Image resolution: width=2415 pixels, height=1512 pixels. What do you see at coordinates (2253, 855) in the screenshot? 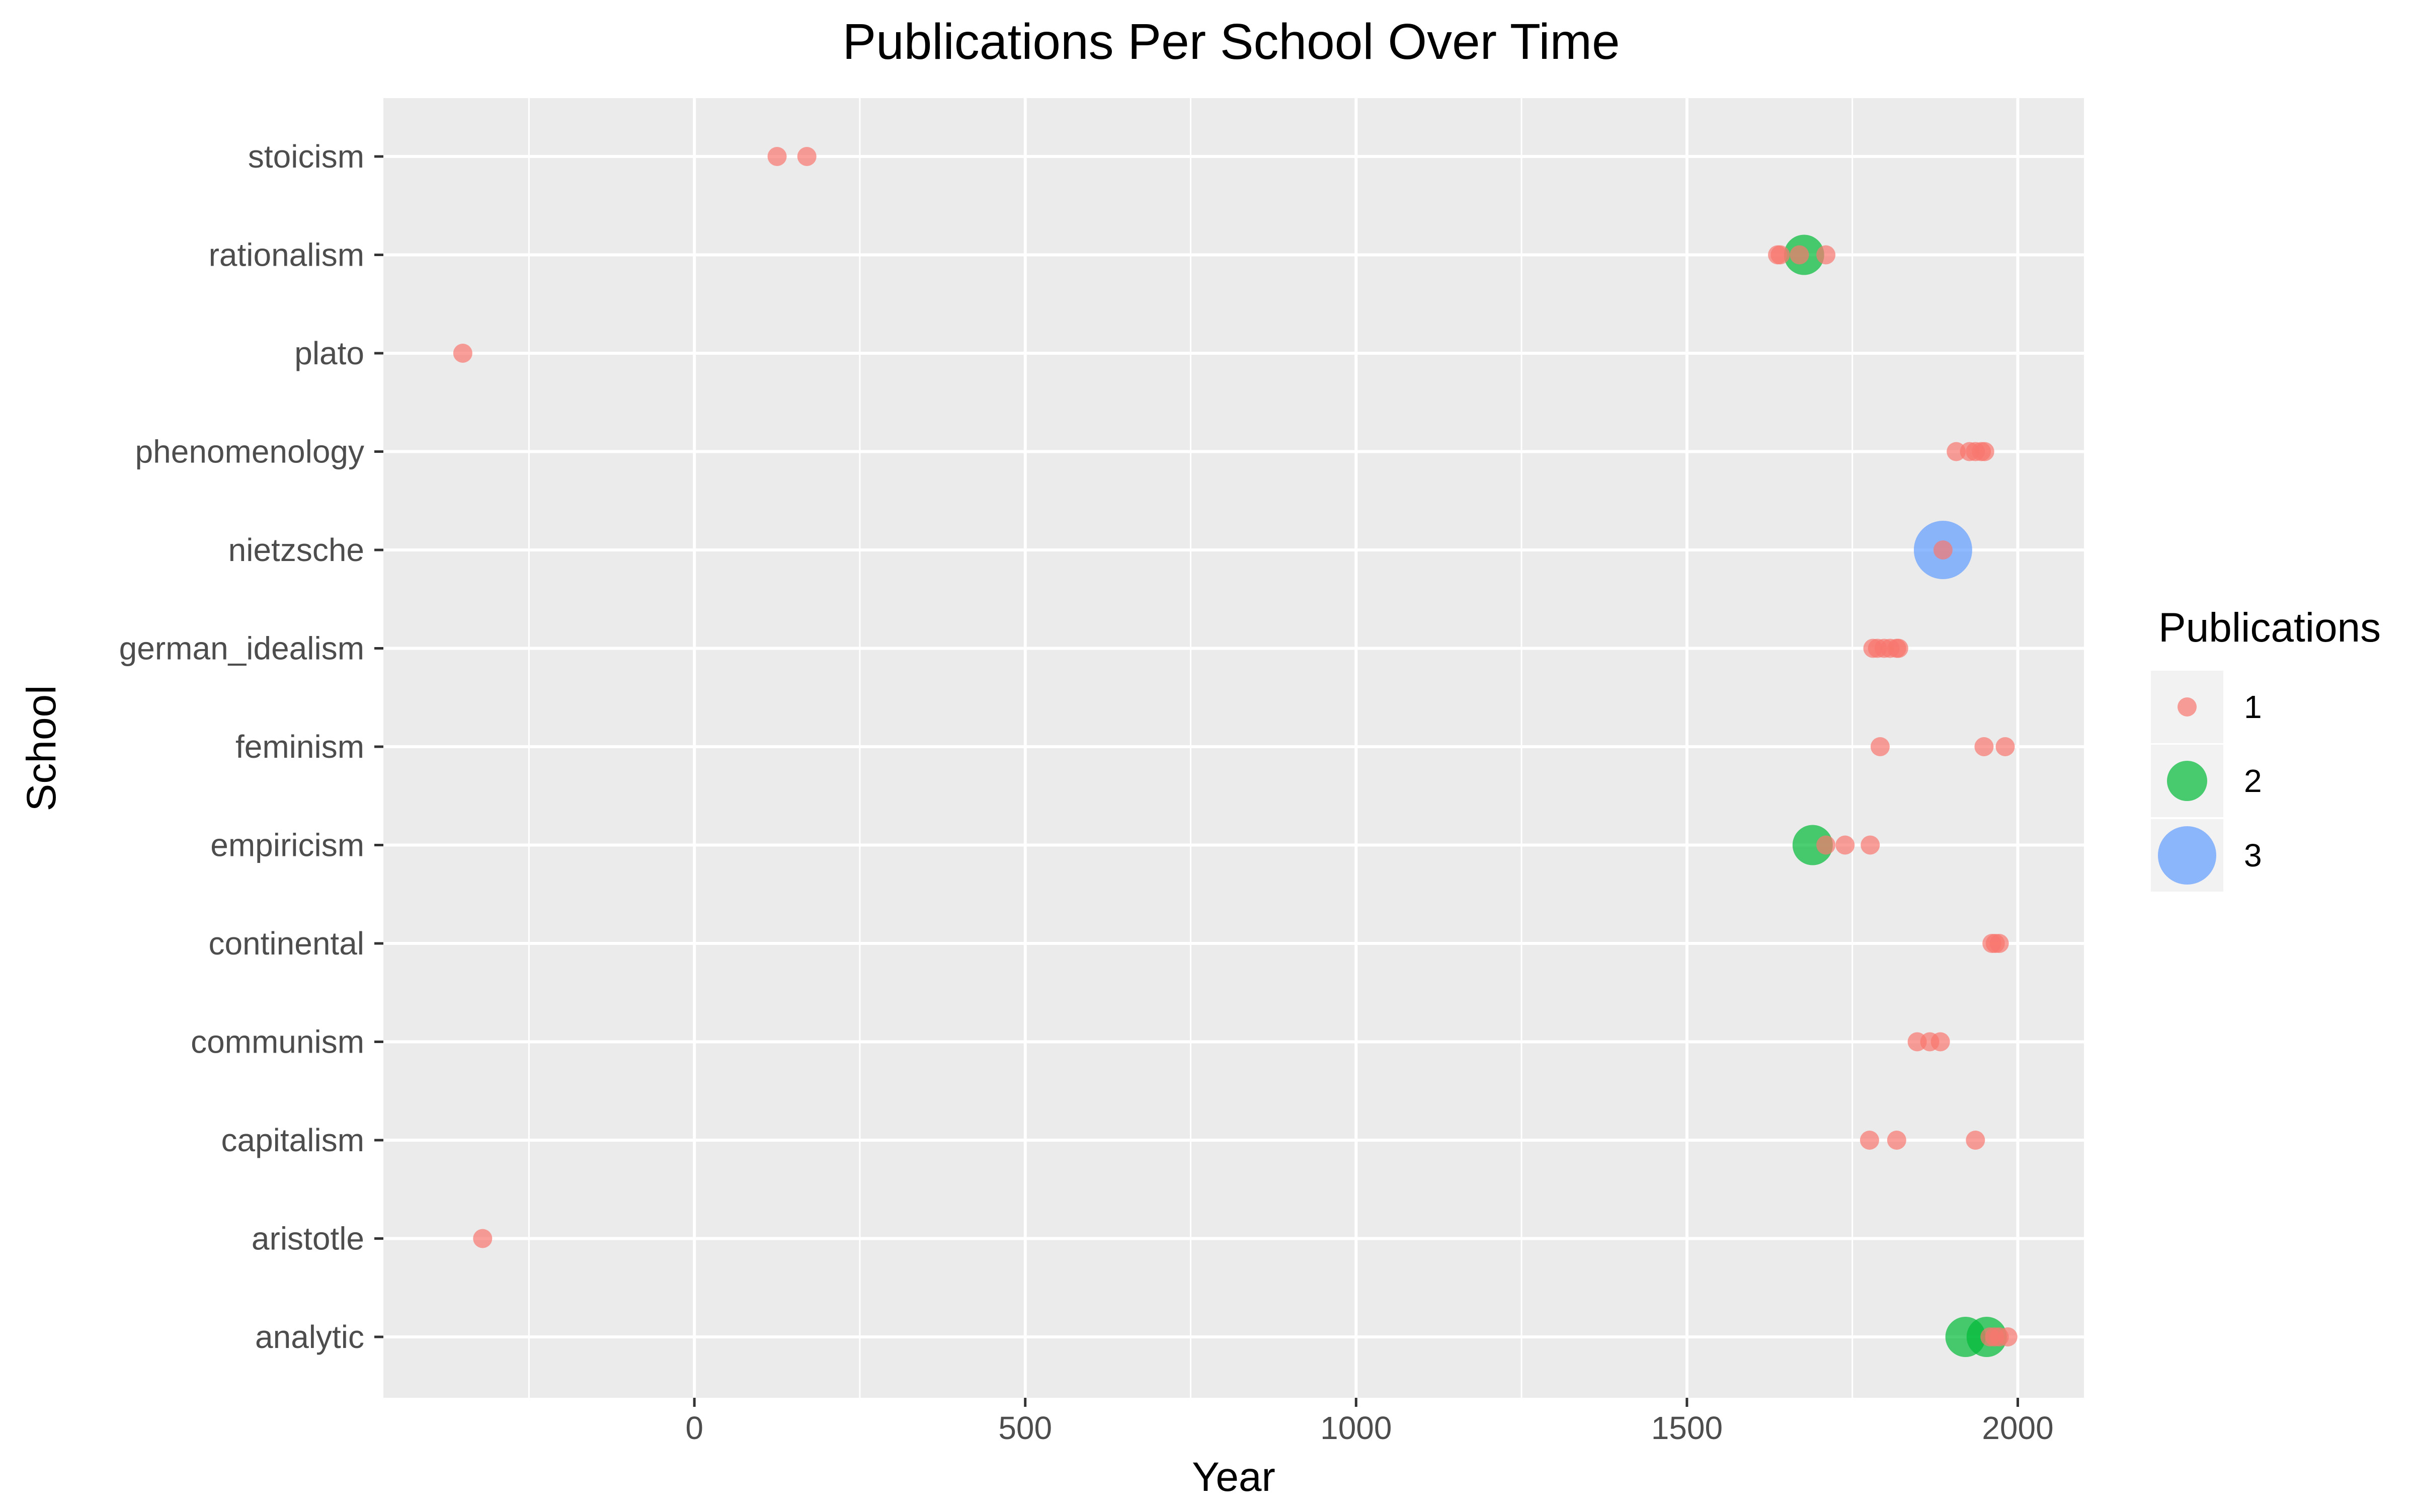
I see `legend-label: 3` at bounding box center [2253, 855].